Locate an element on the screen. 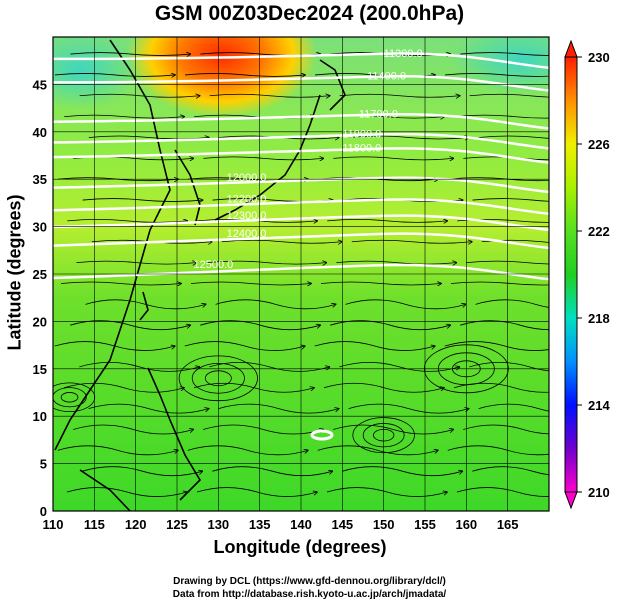 The height and width of the screenshot is (605, 619). y-tick-label: 45 is located at coordinates (40, 84).